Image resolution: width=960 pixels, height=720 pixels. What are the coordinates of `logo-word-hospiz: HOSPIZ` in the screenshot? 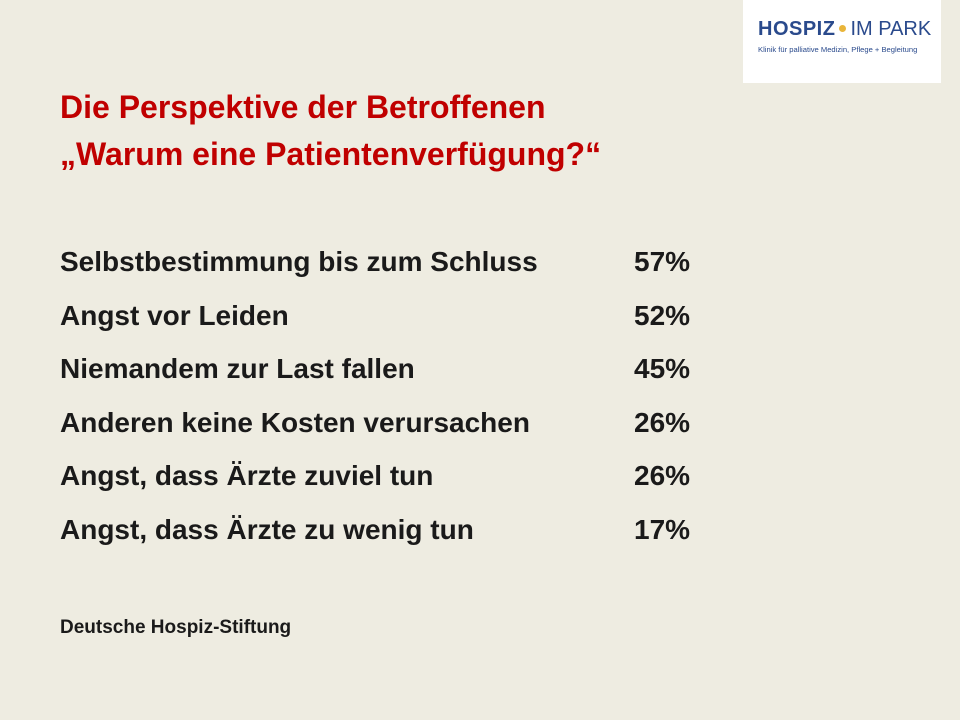 It's located at (797, 29).